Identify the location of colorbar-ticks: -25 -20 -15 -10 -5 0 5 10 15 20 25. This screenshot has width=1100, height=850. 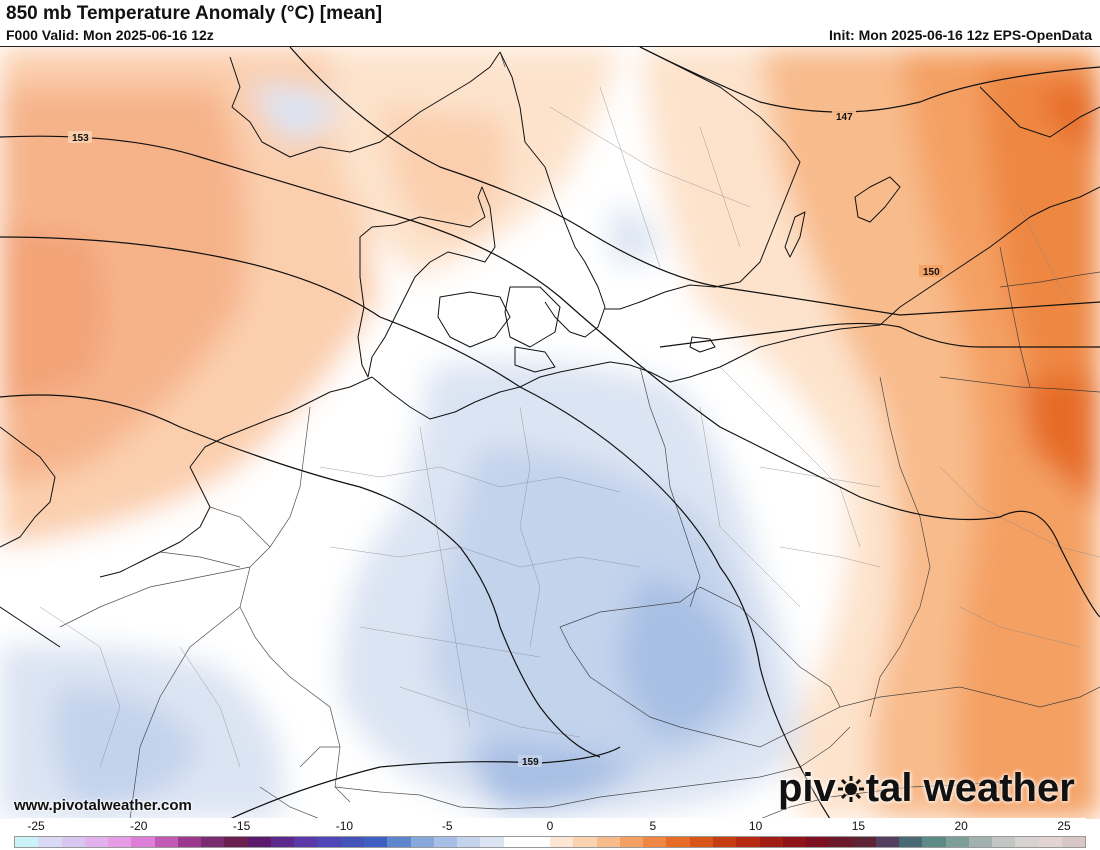
(550, 827).